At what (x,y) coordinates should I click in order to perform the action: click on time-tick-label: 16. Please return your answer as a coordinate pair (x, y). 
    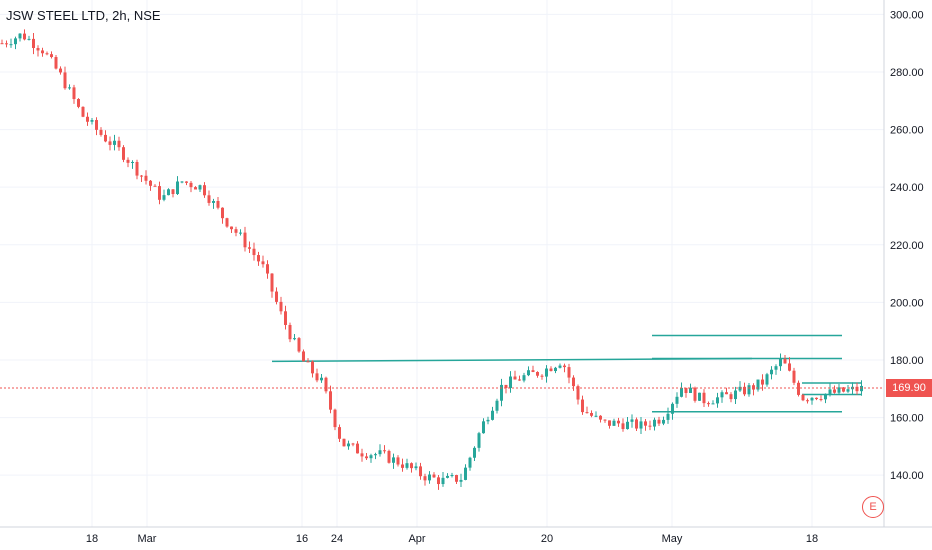
    Looking at the image, I should click on (302, 539).